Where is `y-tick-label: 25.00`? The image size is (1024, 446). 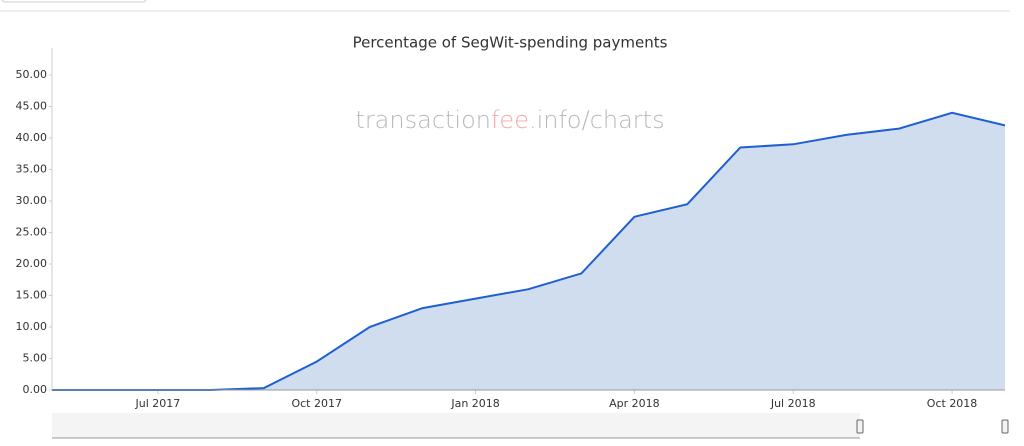 y-tick-label: 25.00 is located at coordinates (32, 232).